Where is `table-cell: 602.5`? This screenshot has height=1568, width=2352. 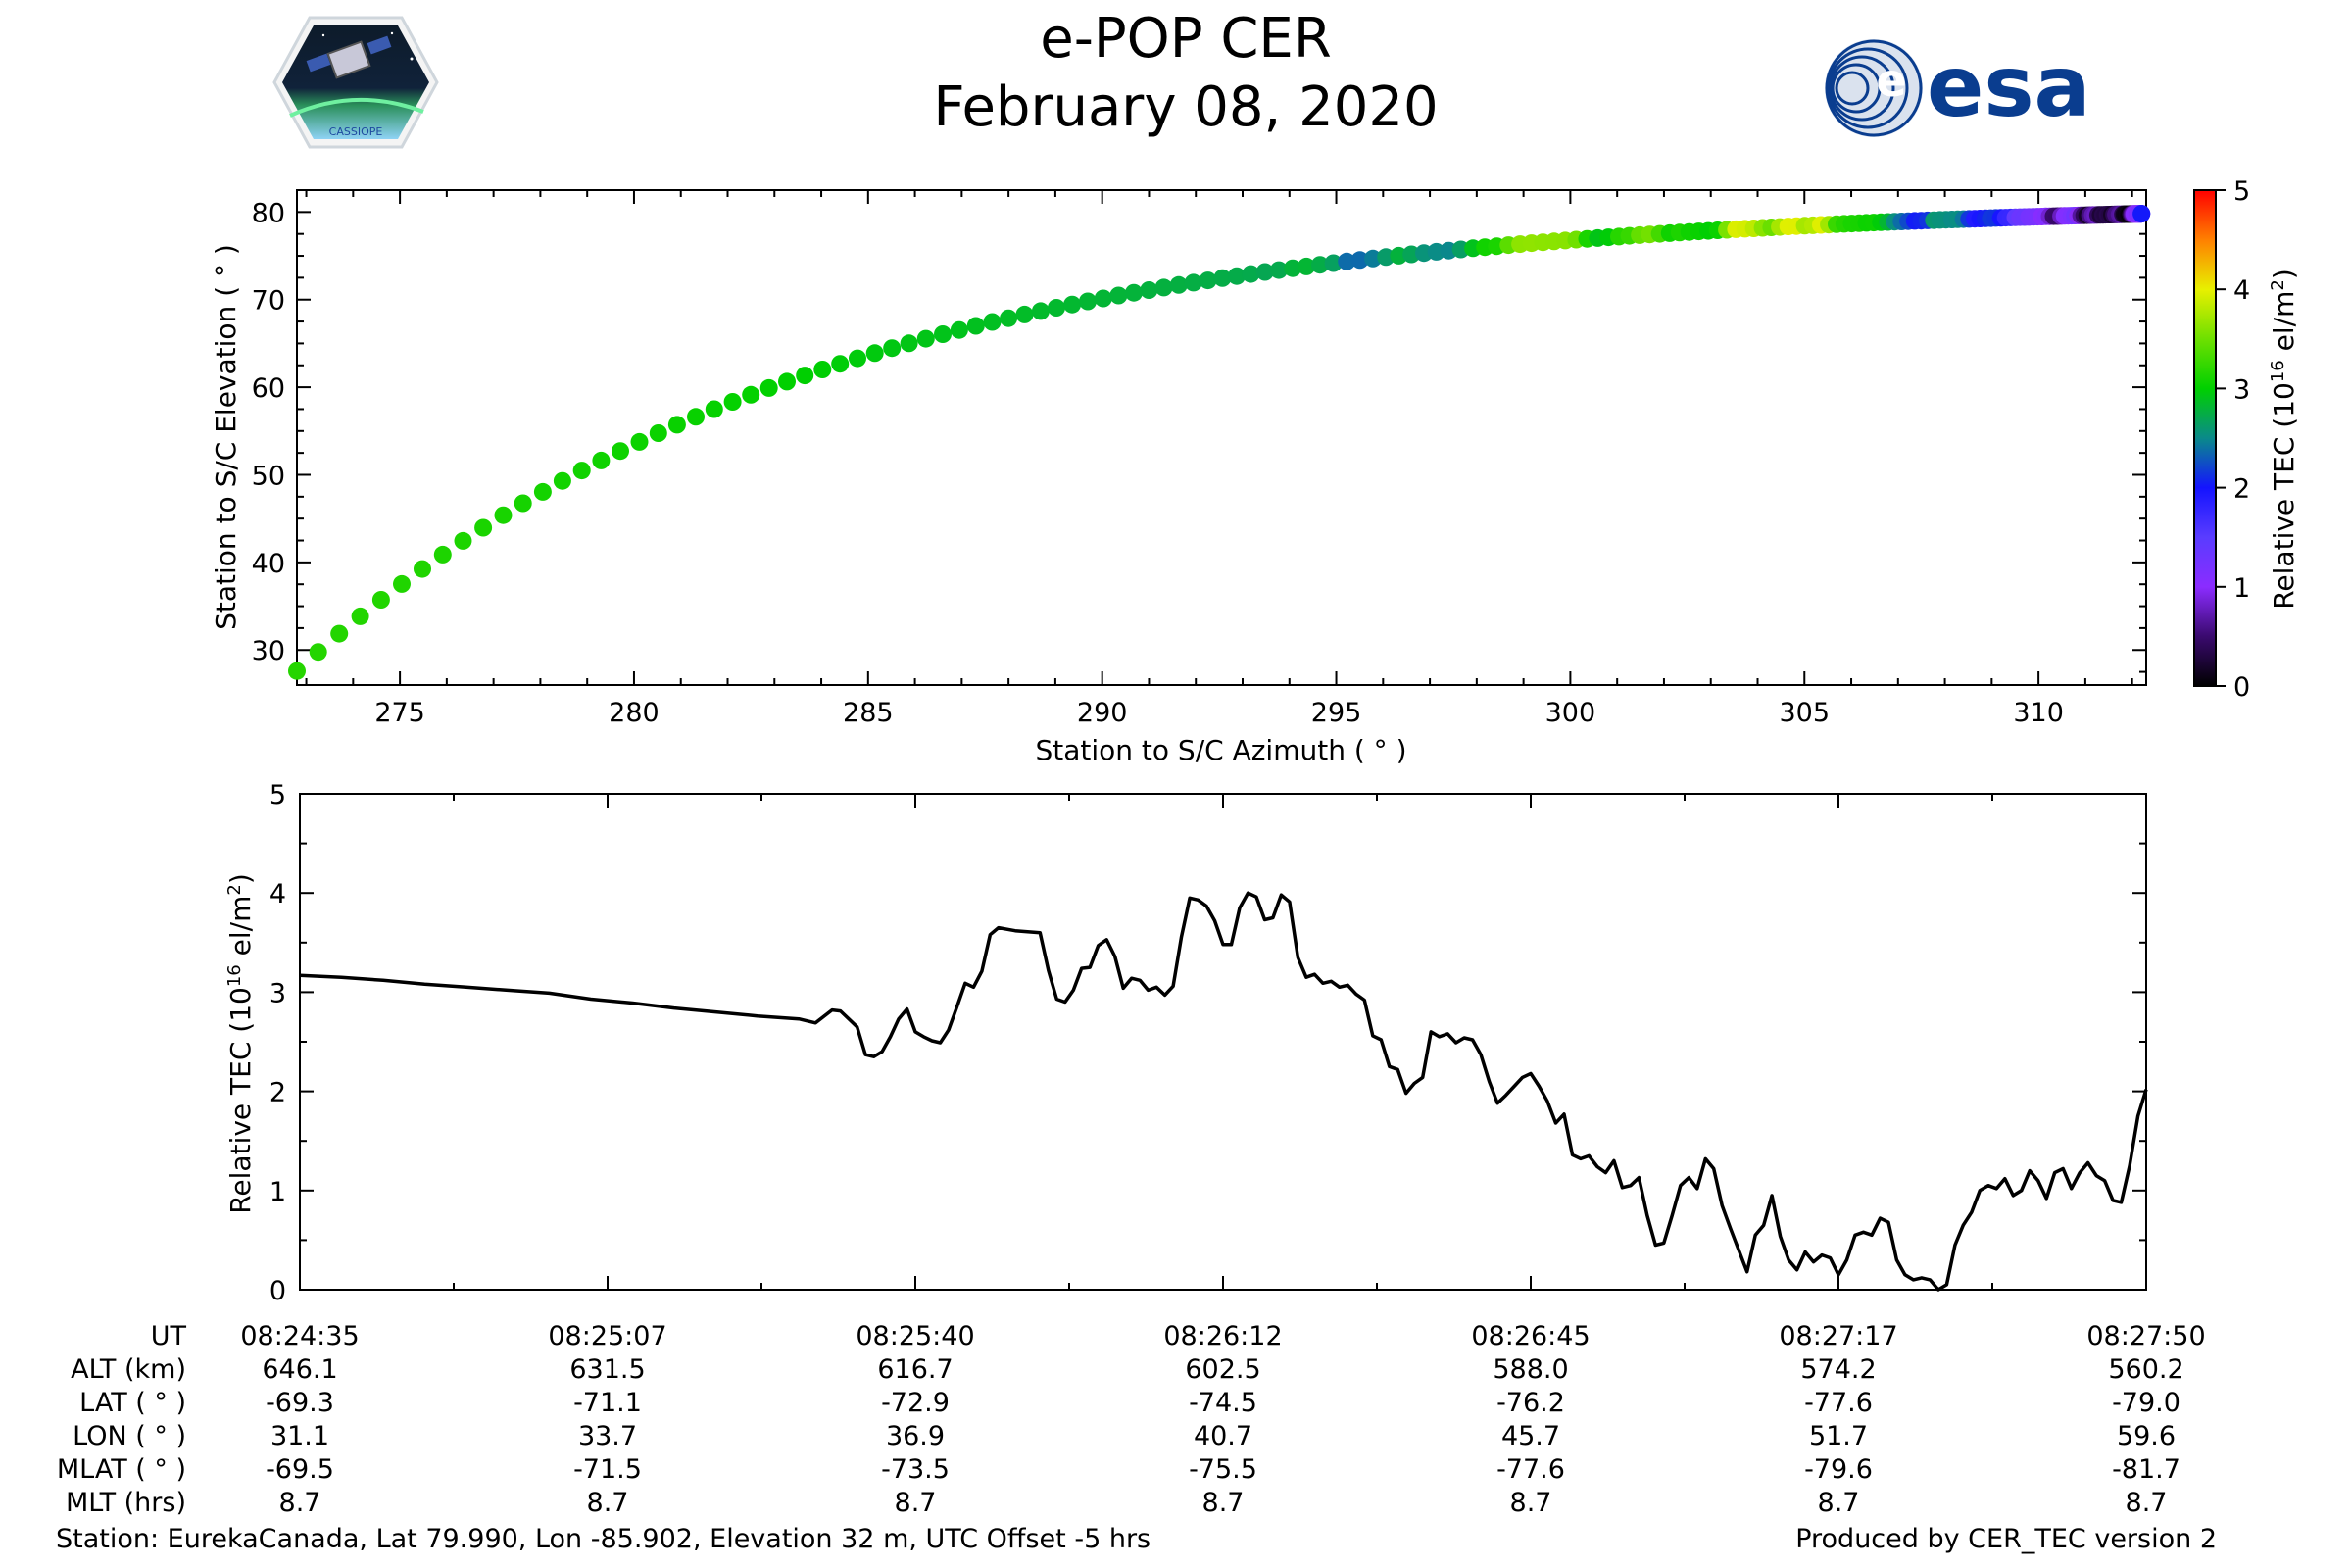 table-cell: 602.5 is located at coordinates (1222, 1369).